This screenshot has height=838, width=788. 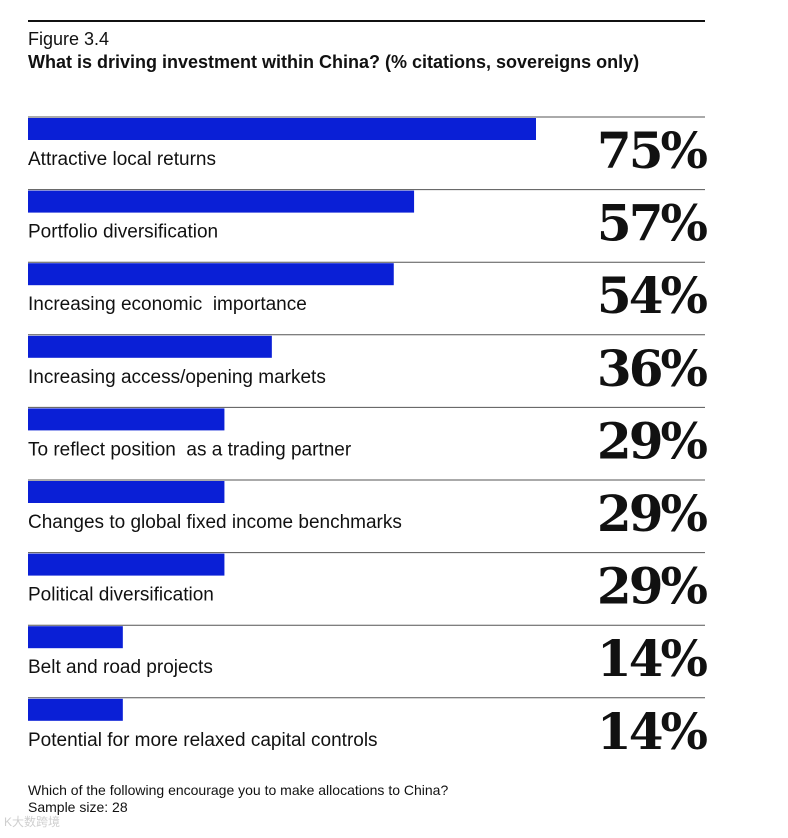 I want to click on category-label: Attractive local returns, so click(x=122, y=159).